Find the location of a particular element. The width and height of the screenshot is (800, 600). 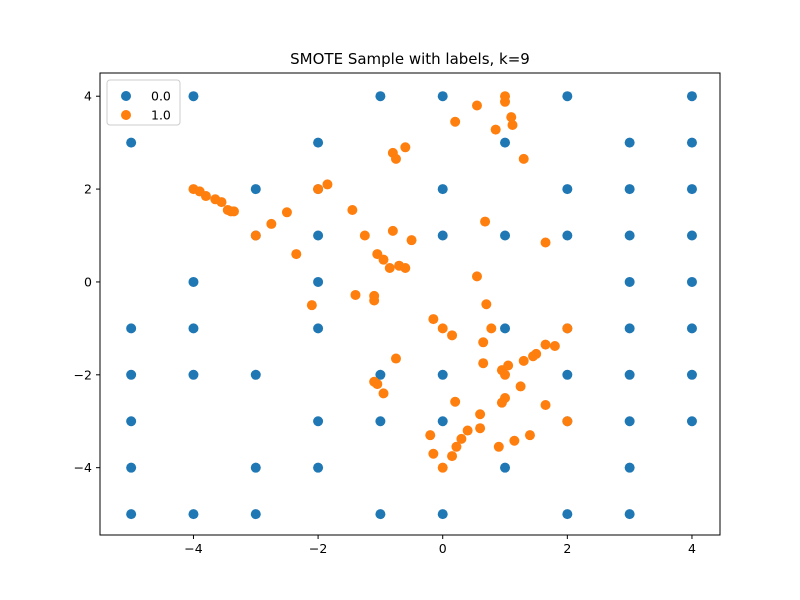

y-tick-label-3: 2 is located at coordinates (88, 189).